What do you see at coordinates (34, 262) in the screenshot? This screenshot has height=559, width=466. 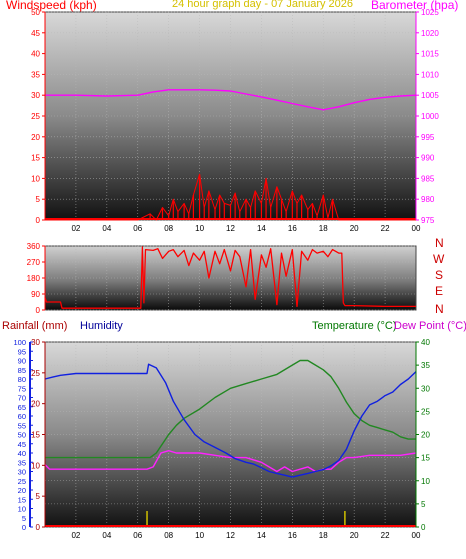 I see `direction-axis-tick-270: 270` at bounding box center [34, 262].